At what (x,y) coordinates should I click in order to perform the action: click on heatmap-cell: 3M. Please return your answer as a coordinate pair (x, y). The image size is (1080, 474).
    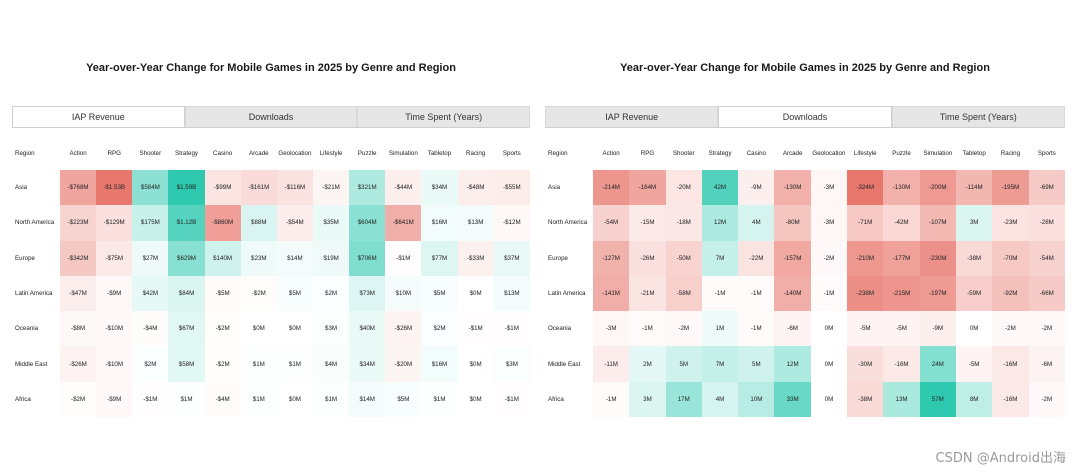
    Looking at the image, I should click on (647, 399).